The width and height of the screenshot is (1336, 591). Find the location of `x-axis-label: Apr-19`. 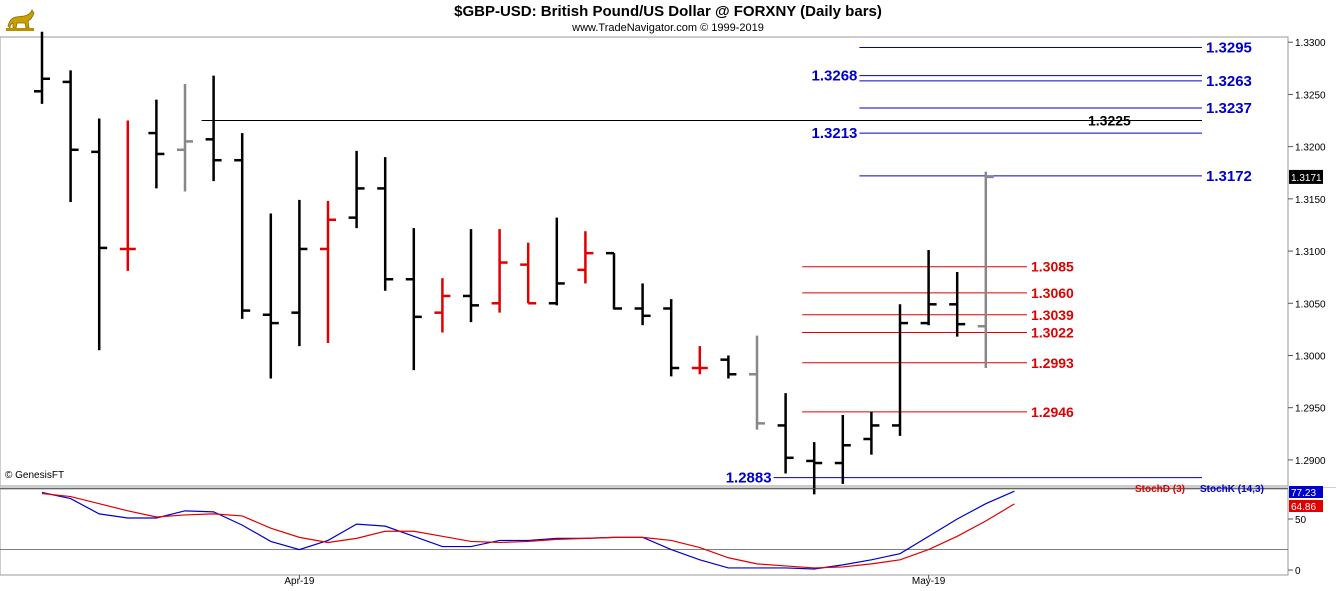

x-axis-label: Apr-19 is located at coordinates (299, 581).